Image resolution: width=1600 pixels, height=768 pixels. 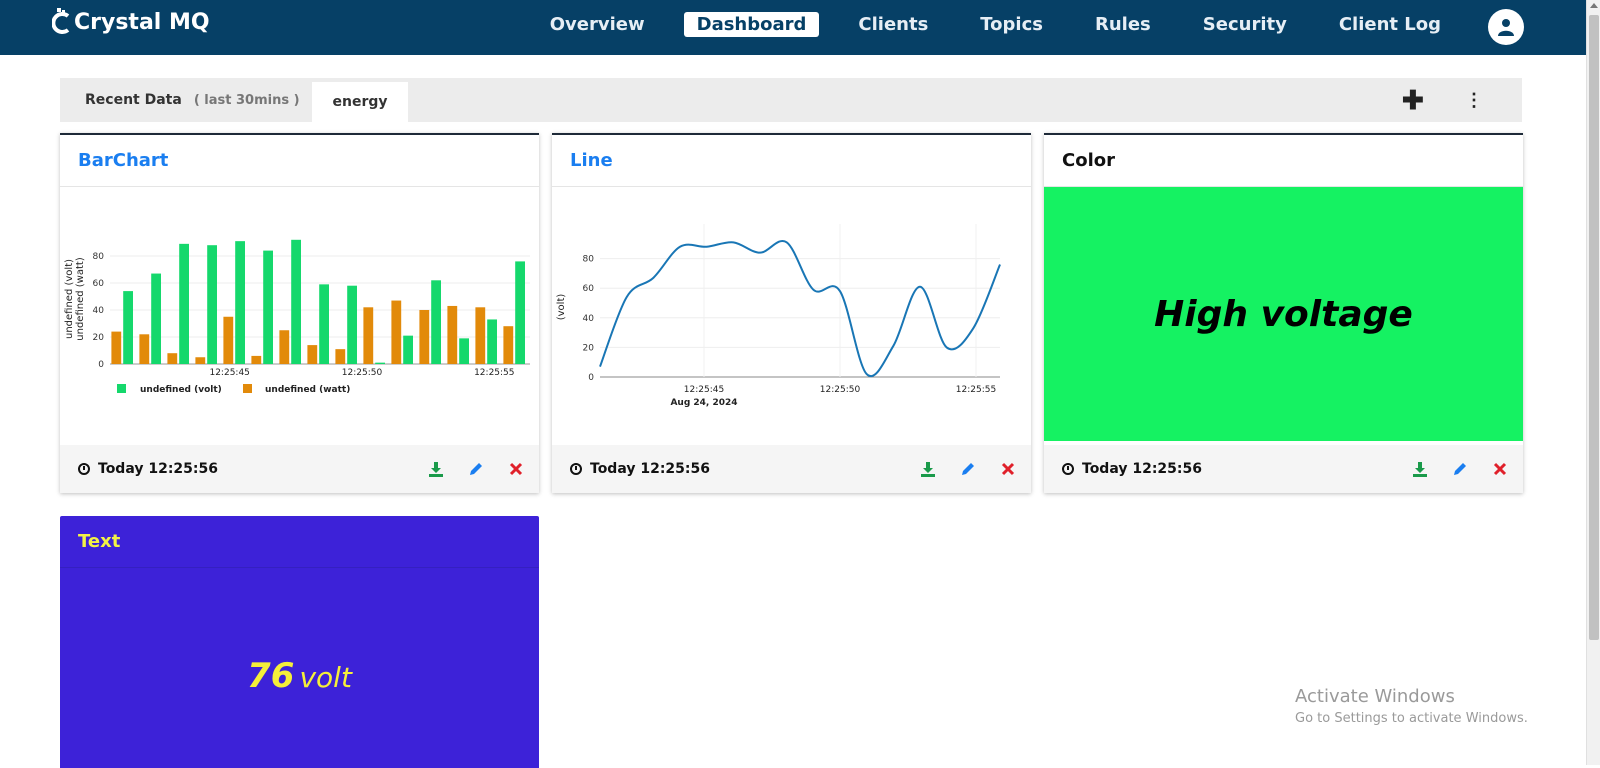 I want to click on legend-label-volt: undefined (volt), so click(x=181, y=390).